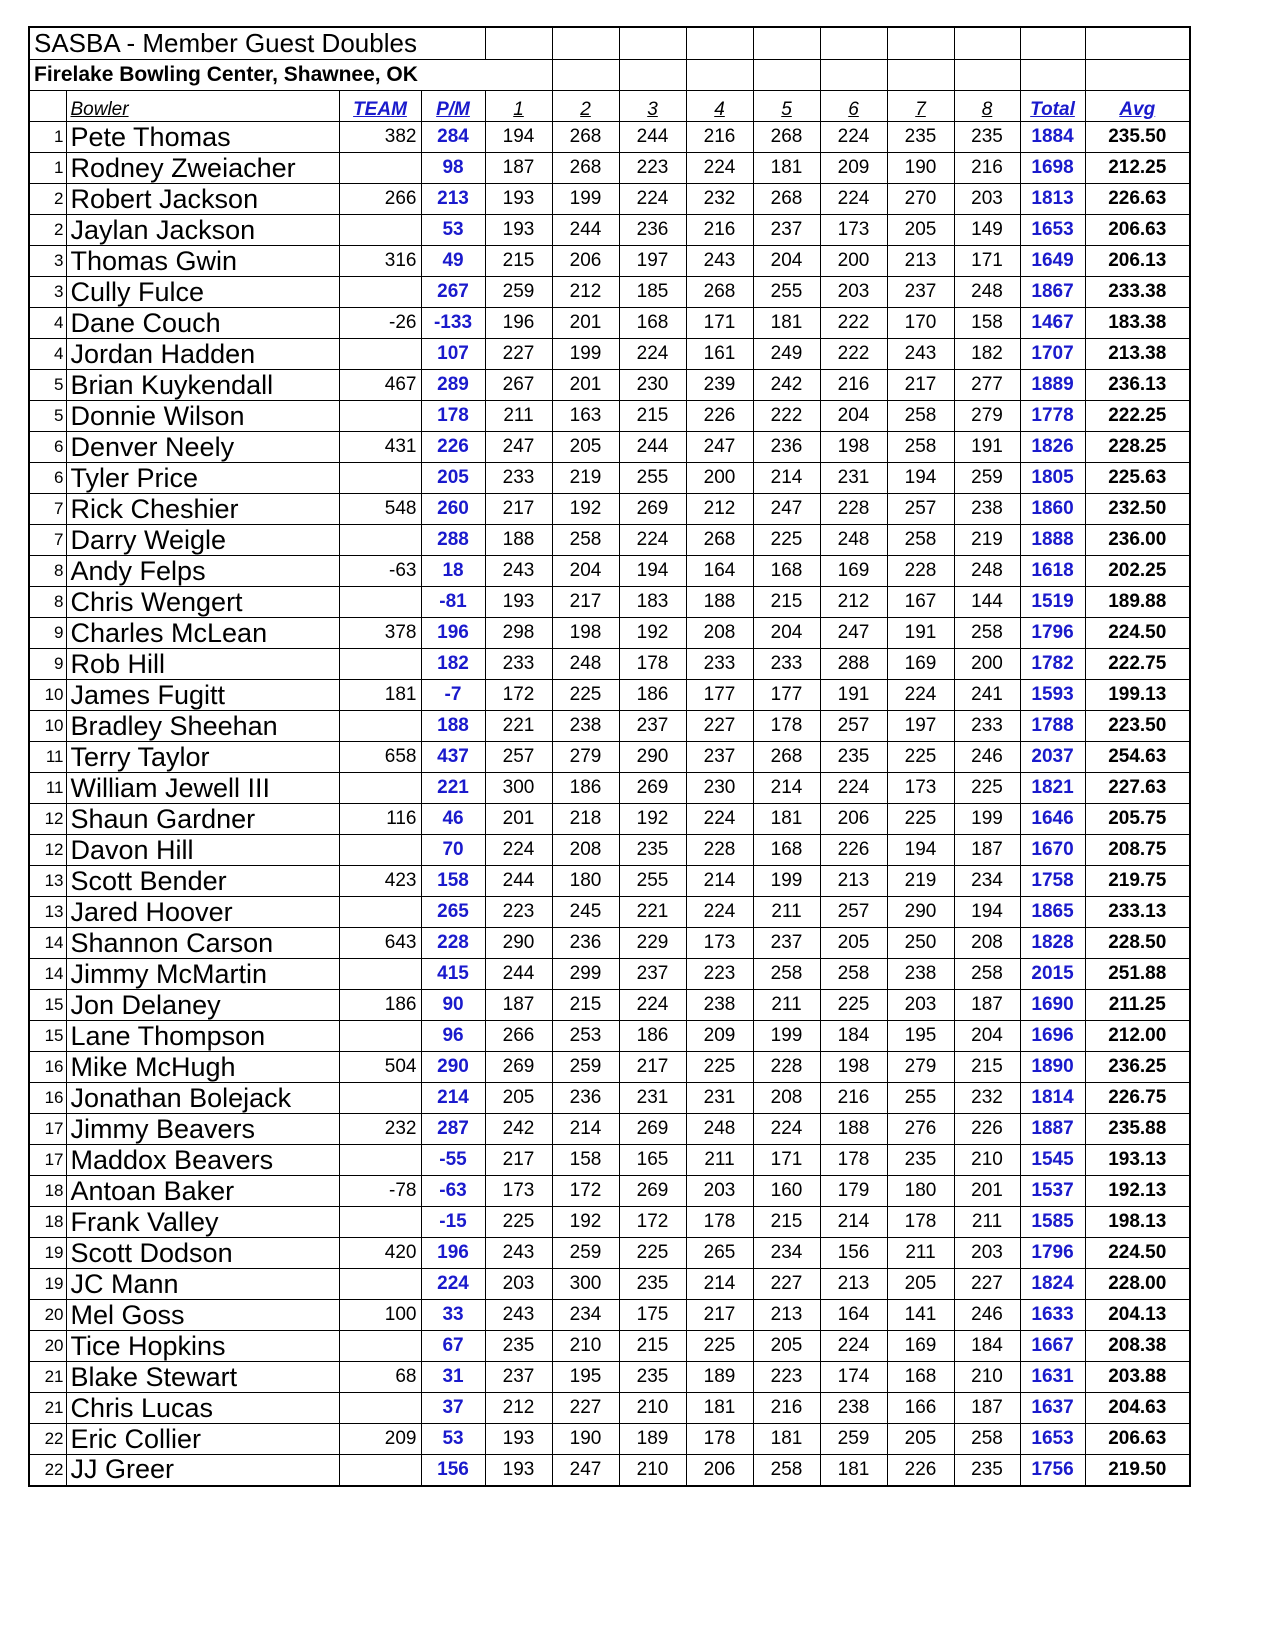  Describe the element at coordinates (1052, 571) in the screenshot. I see `total: 1618` at that location.